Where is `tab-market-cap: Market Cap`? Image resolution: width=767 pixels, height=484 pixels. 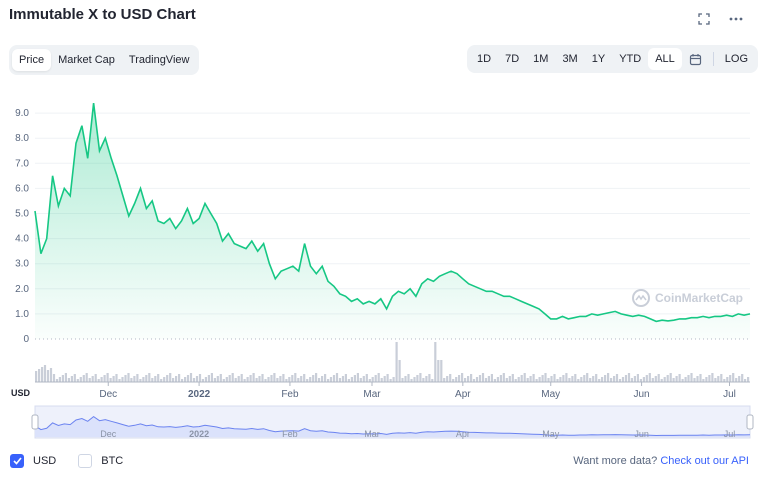 tab-market-cap: Market Cap is located at coordinates (86, 60).